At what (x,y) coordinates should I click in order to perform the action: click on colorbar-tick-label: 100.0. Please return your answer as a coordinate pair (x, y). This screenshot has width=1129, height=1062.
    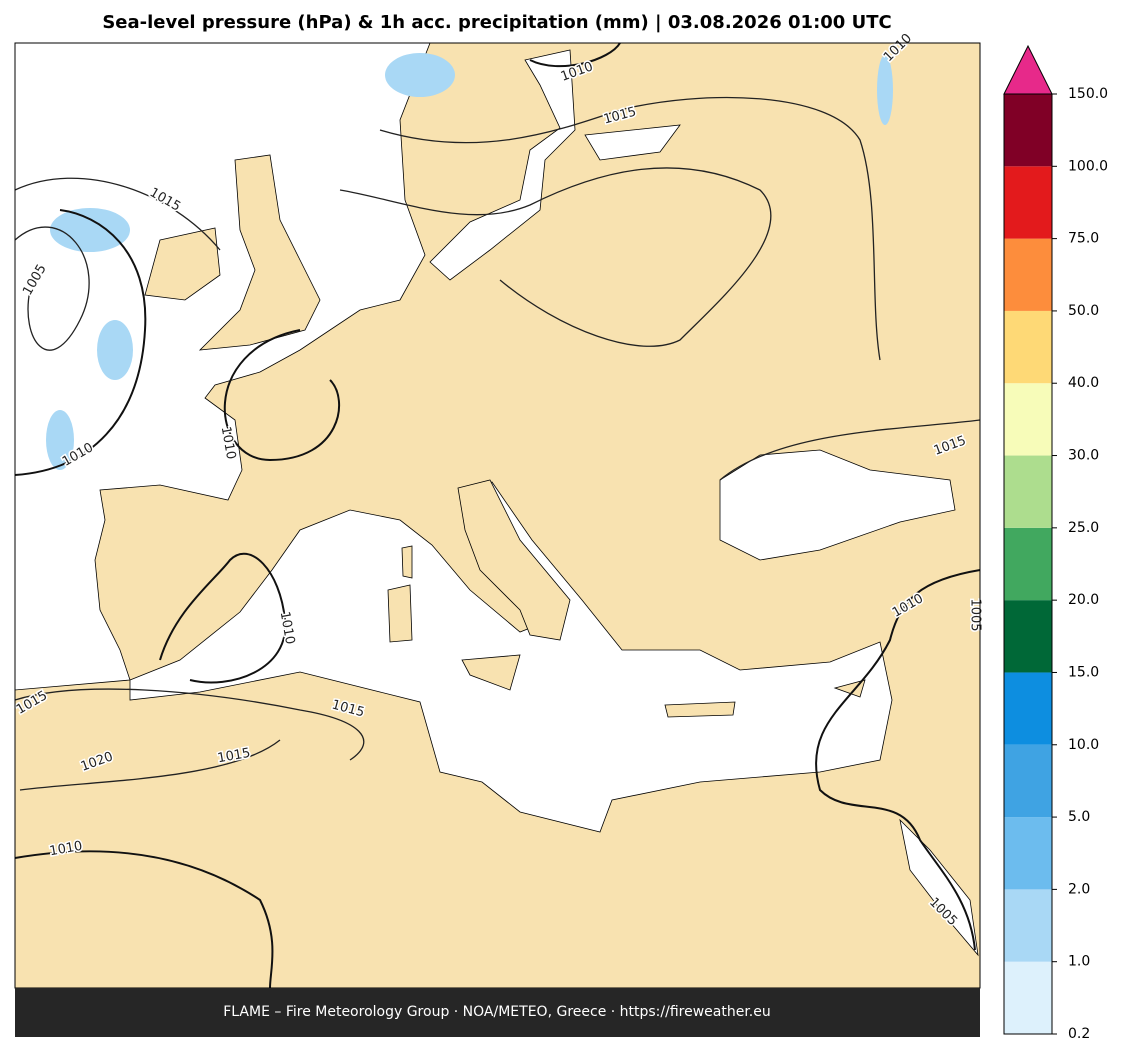
    Looking at the image, I should click on (1088, 166).